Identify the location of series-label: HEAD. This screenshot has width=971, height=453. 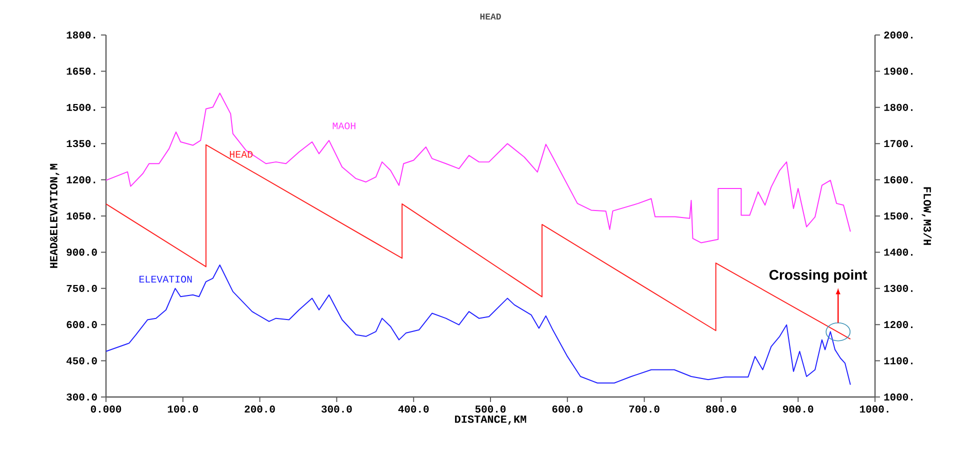
(241, 154).